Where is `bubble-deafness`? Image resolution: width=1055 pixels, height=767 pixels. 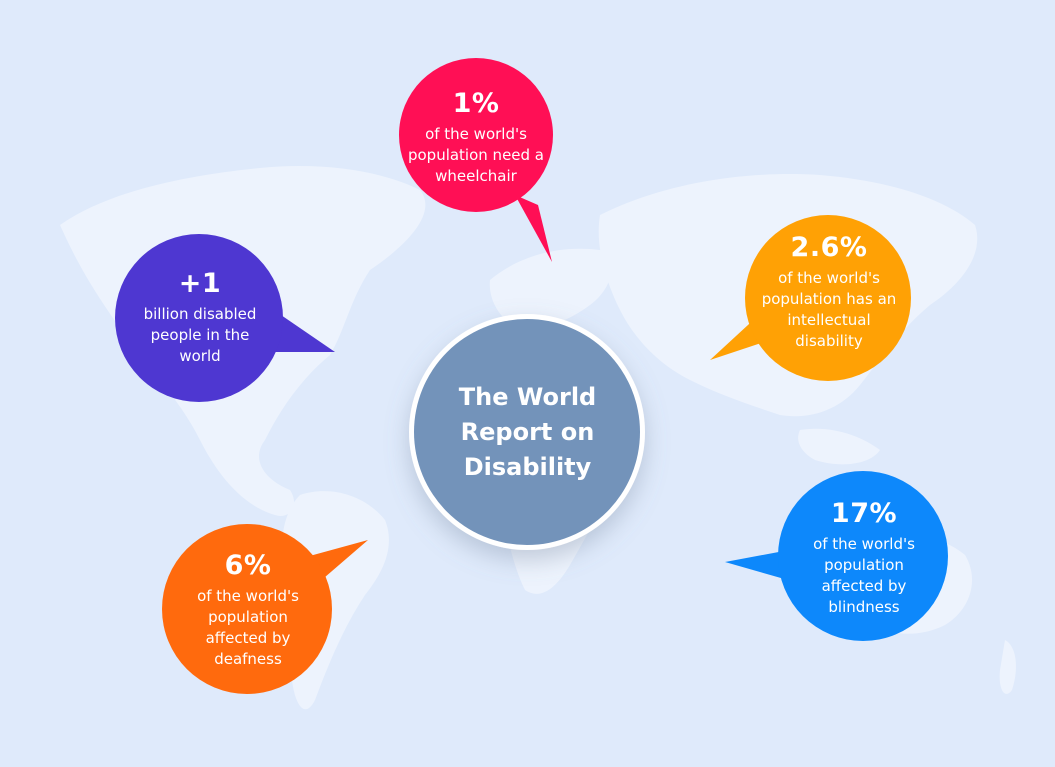
bubble-deafness is located at coordinates (265, 609).